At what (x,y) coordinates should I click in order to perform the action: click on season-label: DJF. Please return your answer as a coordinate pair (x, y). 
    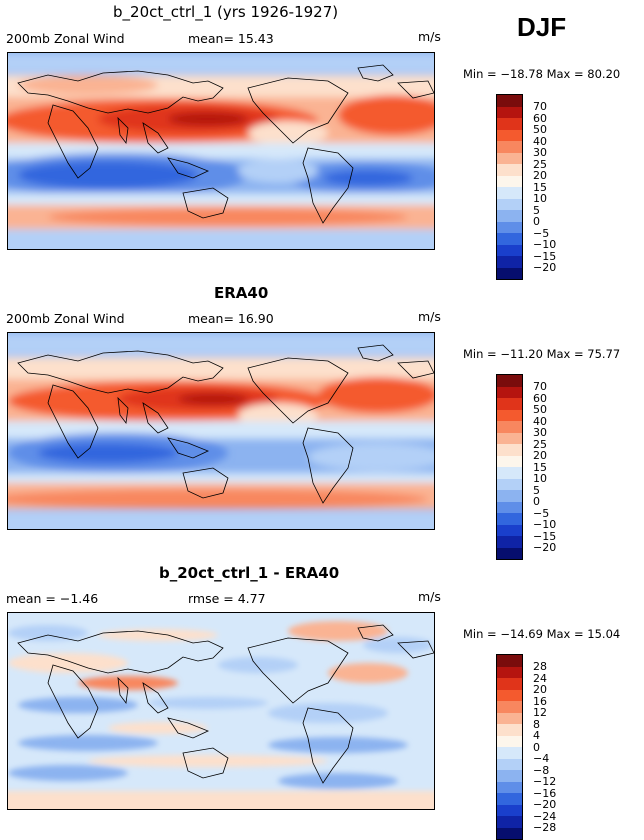
    Looking at the image, I should click on (542, 27).